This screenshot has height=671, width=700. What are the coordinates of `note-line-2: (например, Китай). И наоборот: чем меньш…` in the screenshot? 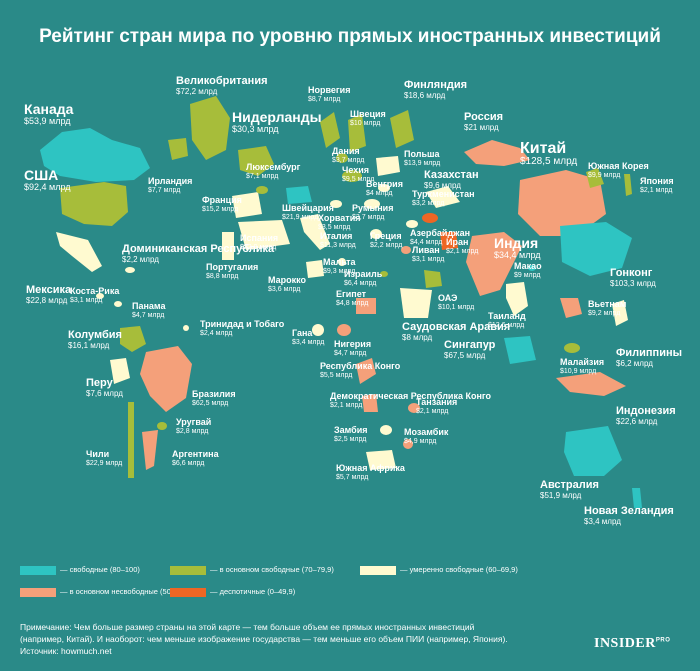 It's located at (264, 639).